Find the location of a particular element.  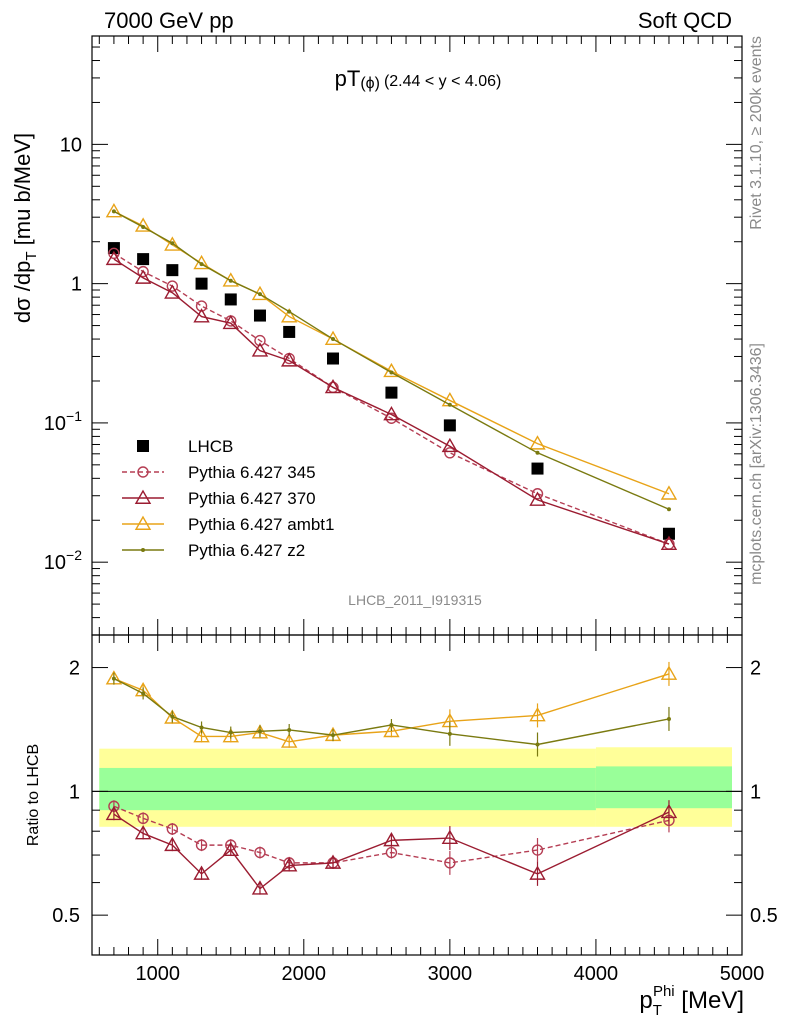

plot-title: pT(ϕ) (2.44 < y < 4.06) is located at coordinates (418, 79).